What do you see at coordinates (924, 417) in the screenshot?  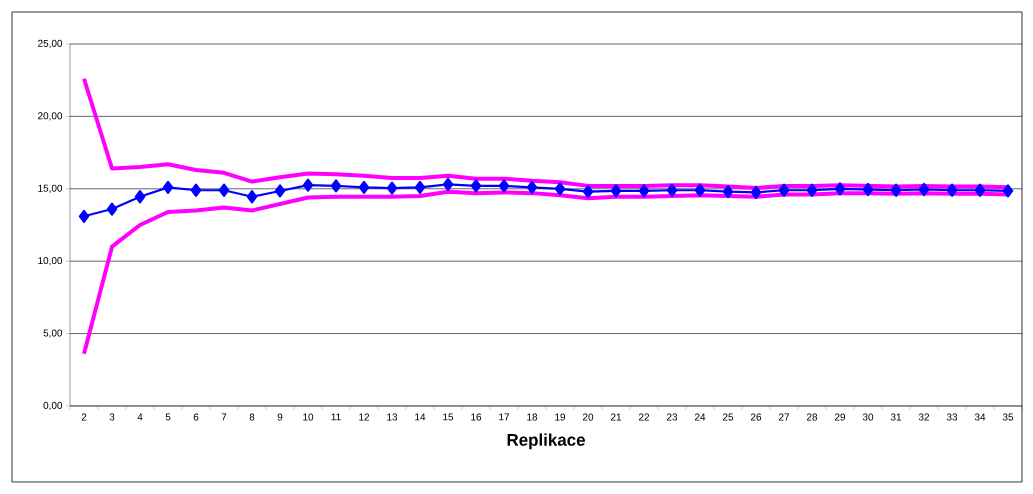 I see `x-tick-label: 32` at bounding box center [924, 417].